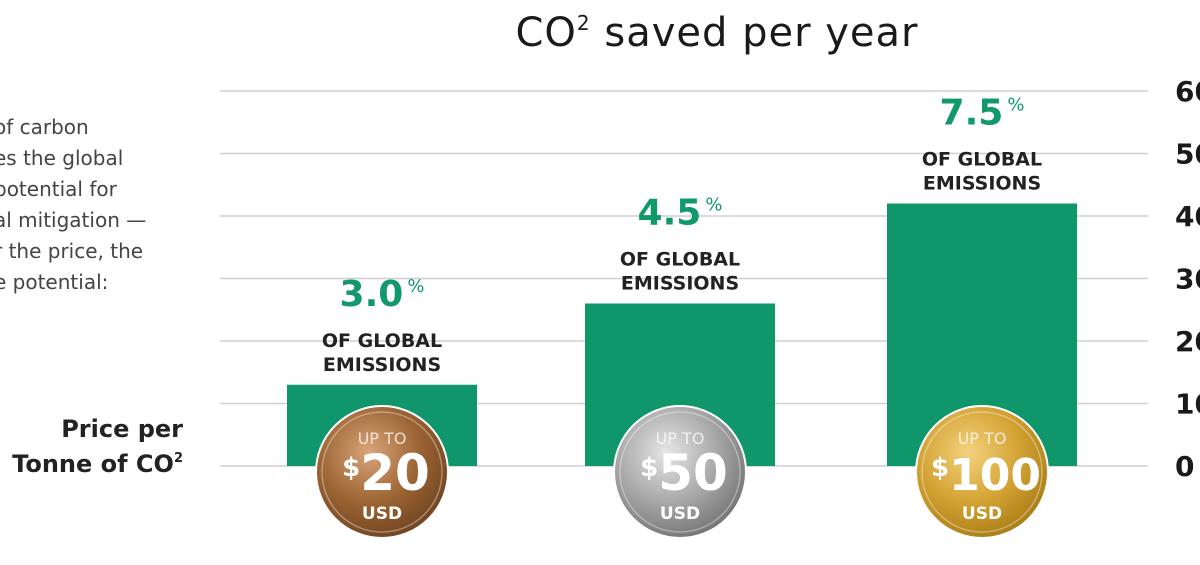 The image size is (1200, 565). What do you see at coordinates (54, 282) in the screenshot?
I see `description-line: e potential:` at bounding box center [54, 282].